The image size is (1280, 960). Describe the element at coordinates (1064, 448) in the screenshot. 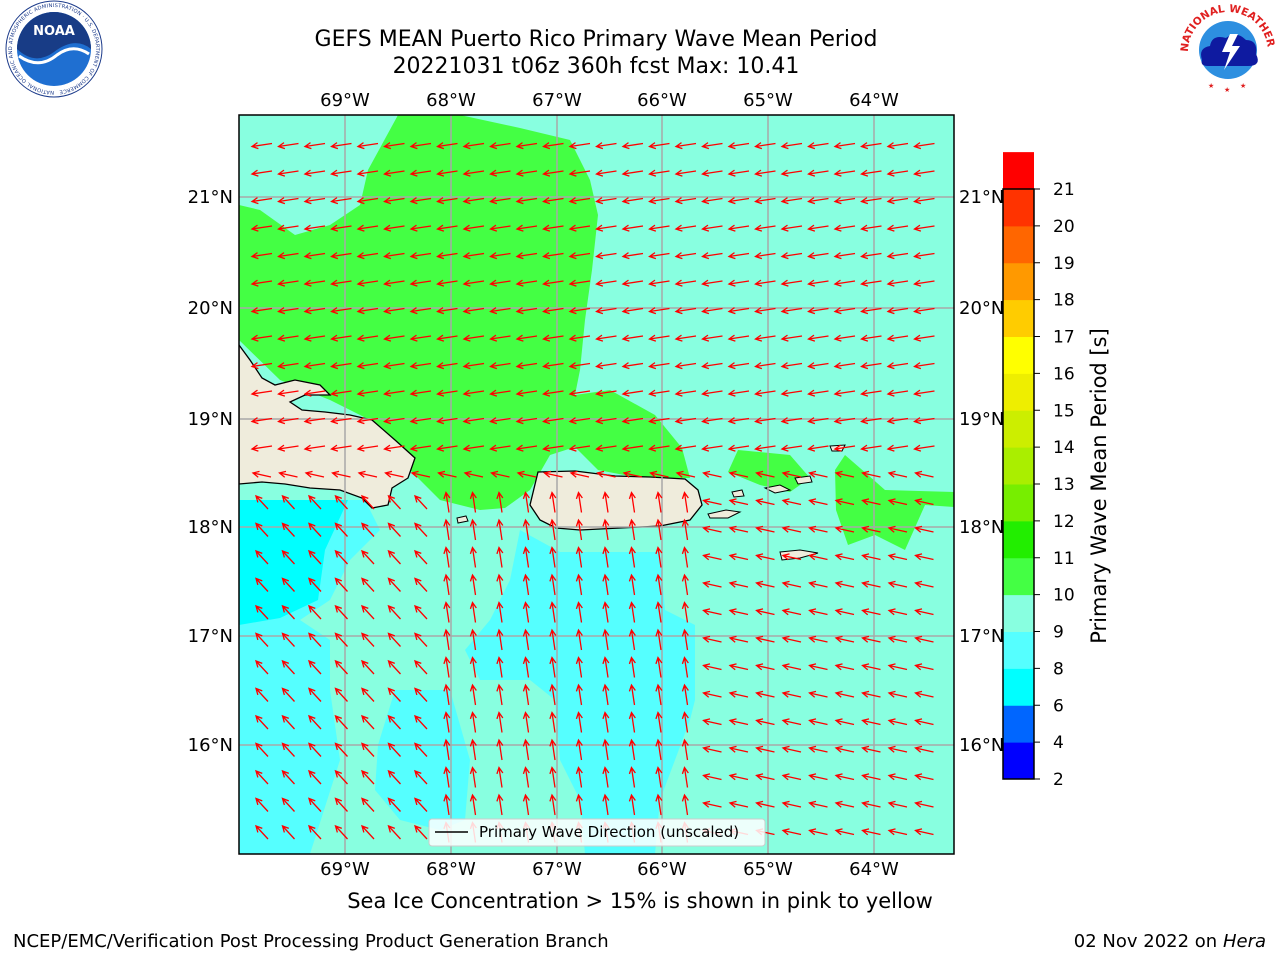

I see `colorbar-tick-label: 14` at that location.